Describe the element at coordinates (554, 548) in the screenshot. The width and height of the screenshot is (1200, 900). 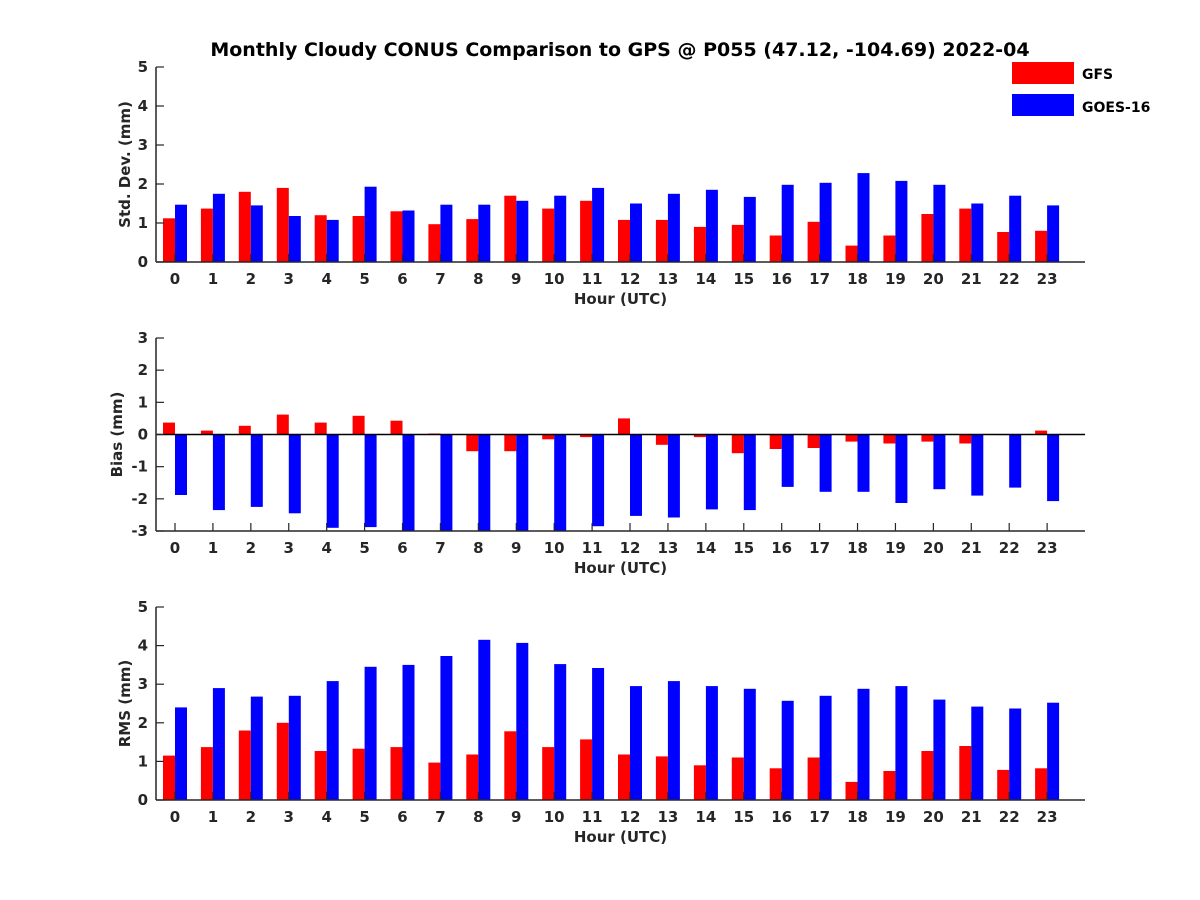
I see `bias-xtick-label: 10` at that location.